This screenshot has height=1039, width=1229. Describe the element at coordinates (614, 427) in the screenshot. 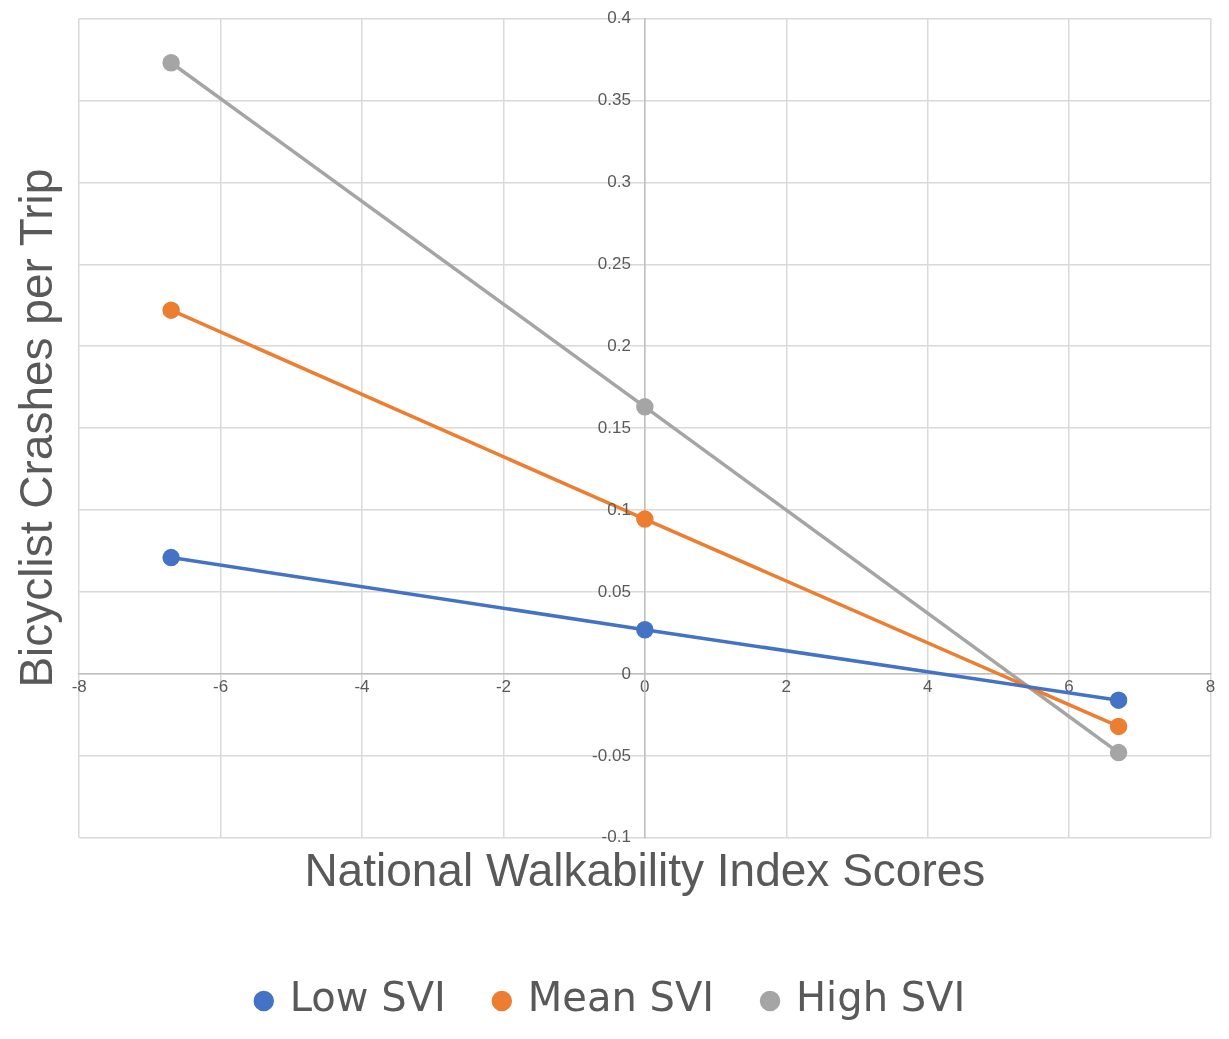

I see `y-tick-label: 0.15` at that location.